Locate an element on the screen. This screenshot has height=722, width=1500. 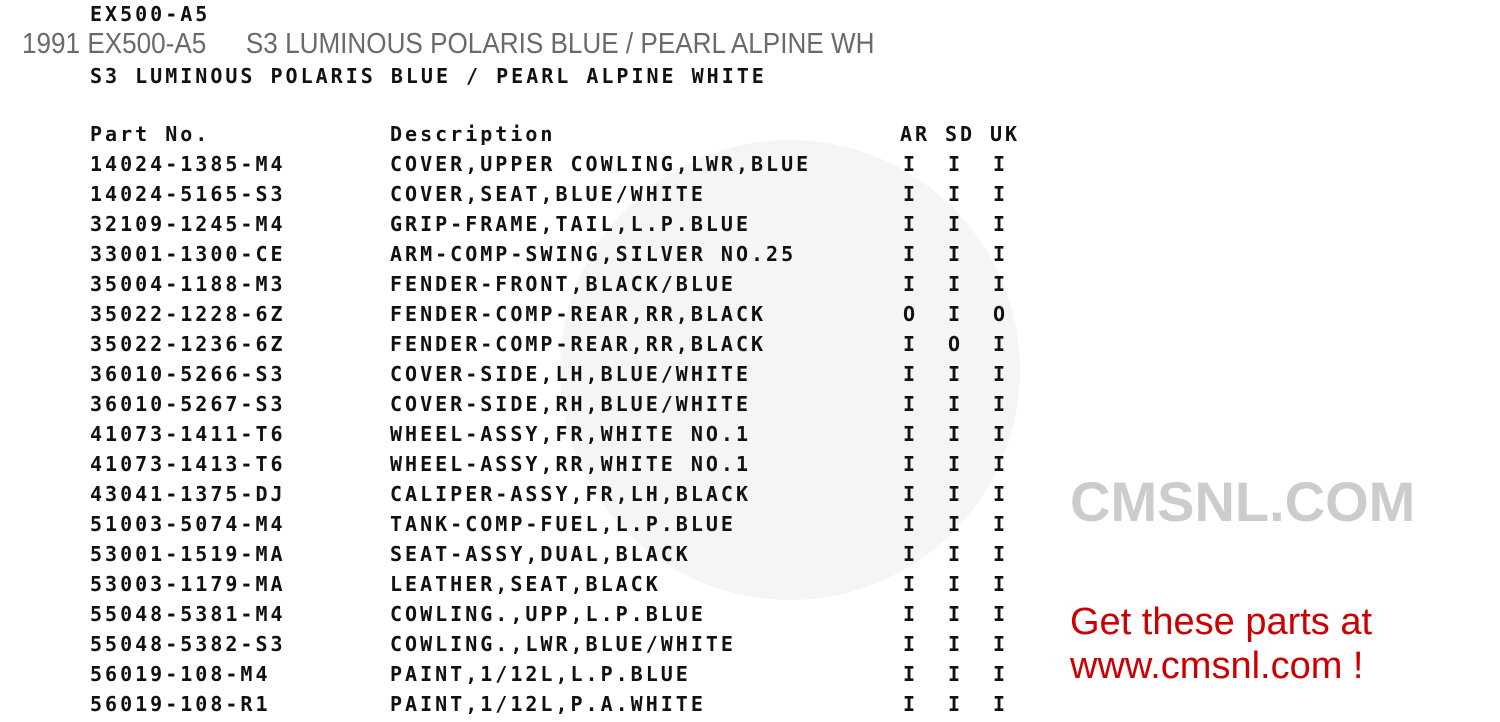
part-number: 33001-1300-CE is located at coordinates (188, 254).